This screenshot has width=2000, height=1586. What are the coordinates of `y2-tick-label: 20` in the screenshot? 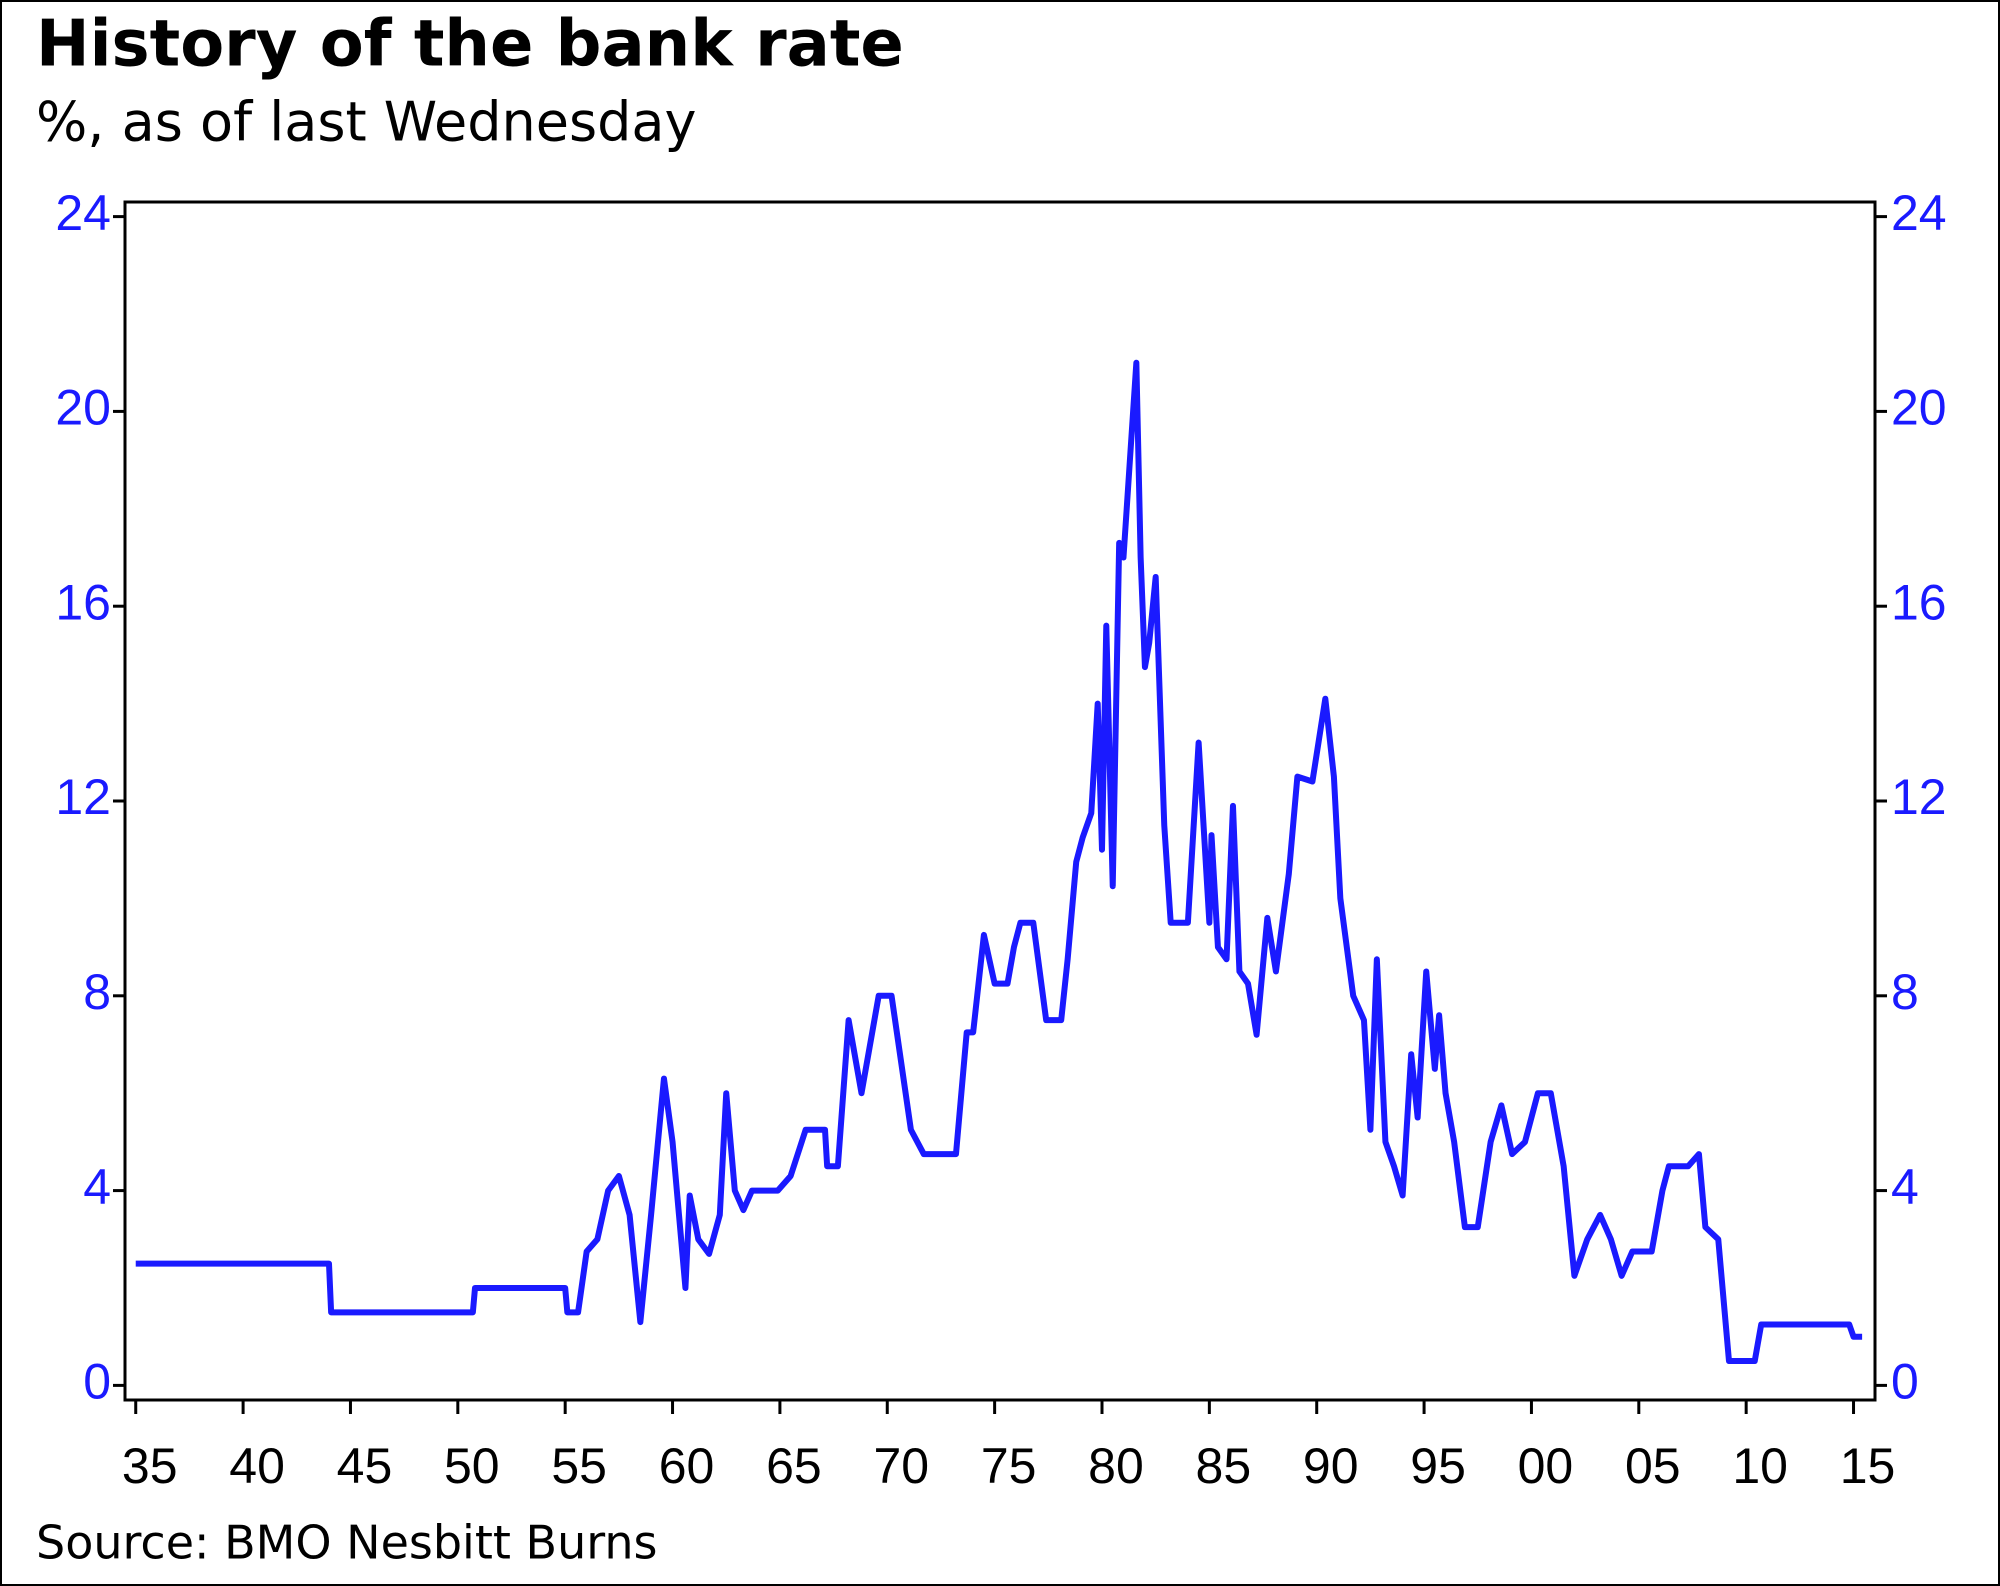 It's located at (1919, 408).